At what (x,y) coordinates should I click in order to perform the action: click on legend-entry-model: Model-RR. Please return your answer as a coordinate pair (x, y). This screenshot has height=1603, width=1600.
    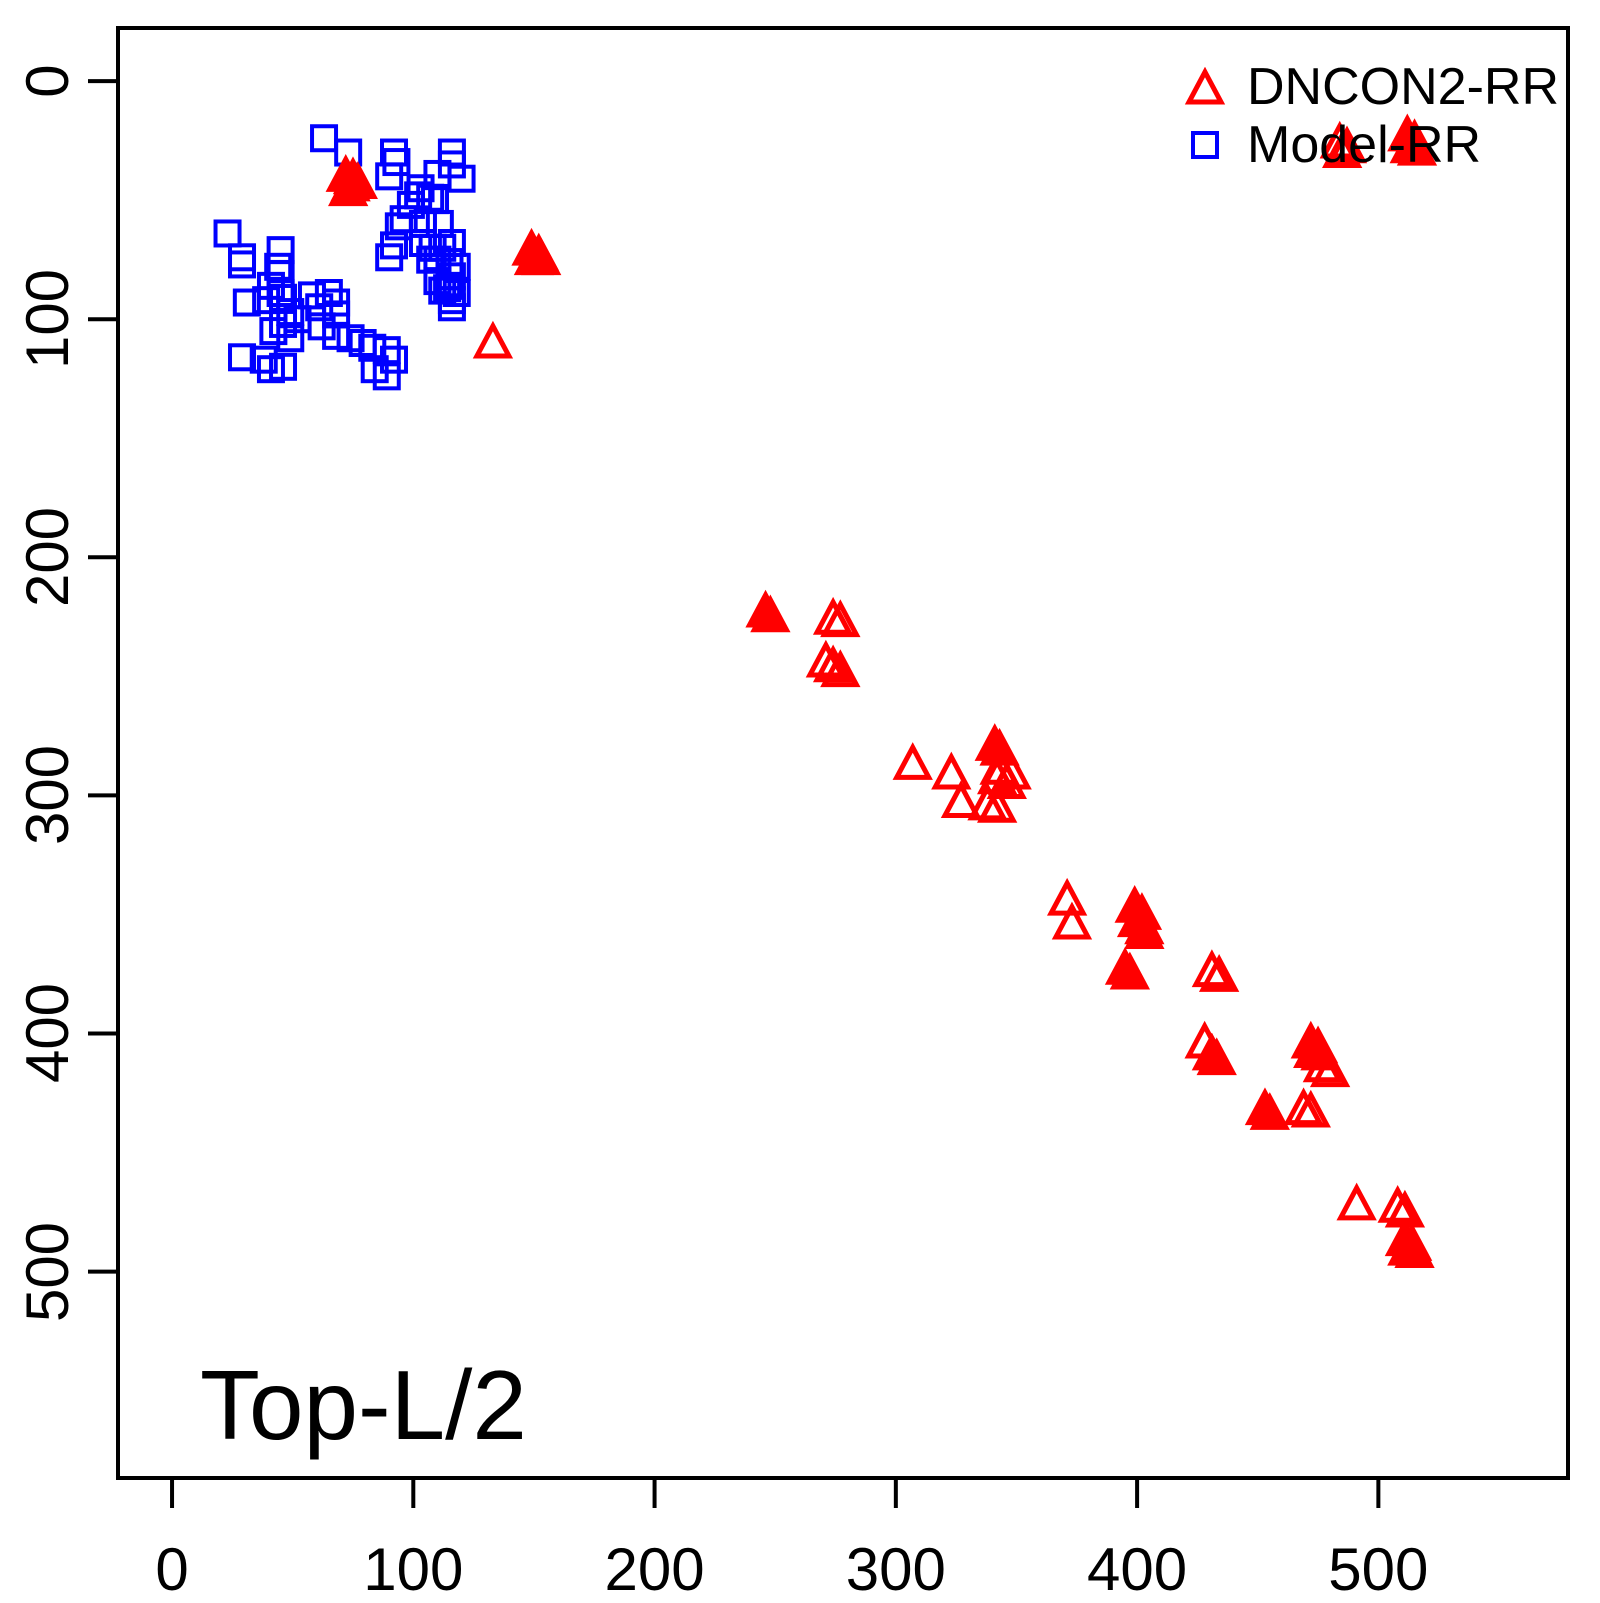
    Looking at the image, I should click on (1371, 145).